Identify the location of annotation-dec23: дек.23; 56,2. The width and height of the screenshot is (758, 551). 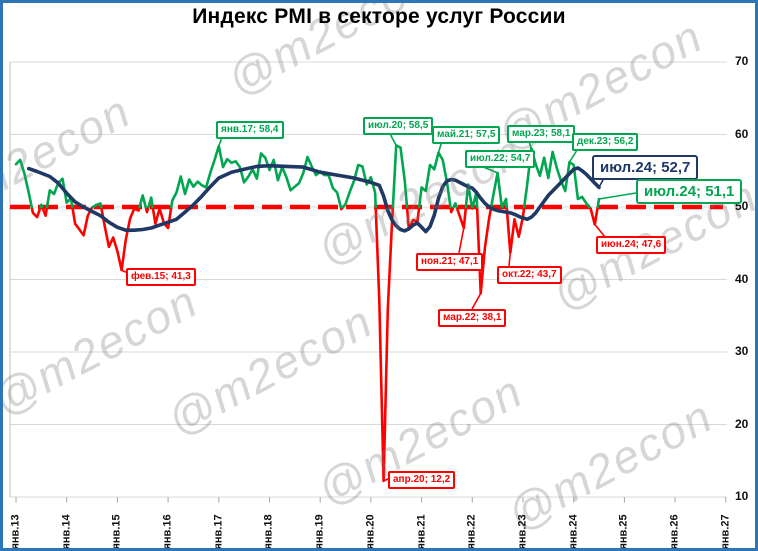
(605, 142).